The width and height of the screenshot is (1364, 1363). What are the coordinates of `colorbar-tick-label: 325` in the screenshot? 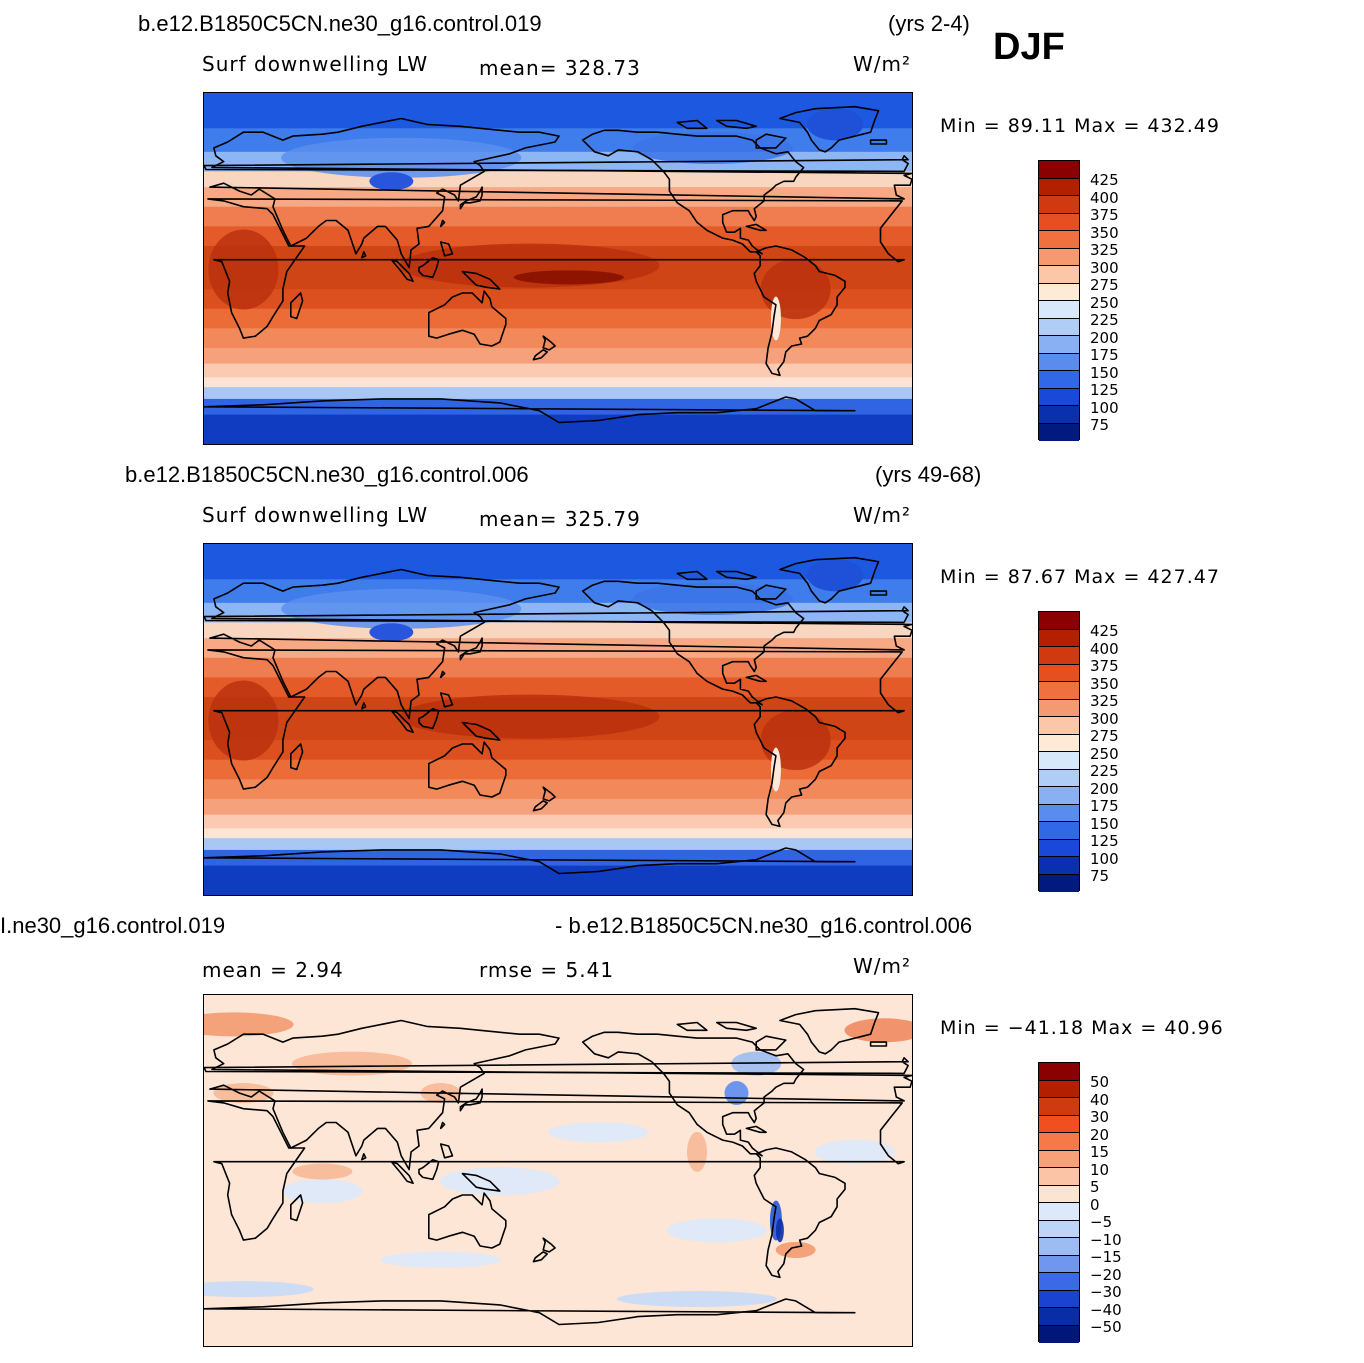 It's located at (1104, 250).